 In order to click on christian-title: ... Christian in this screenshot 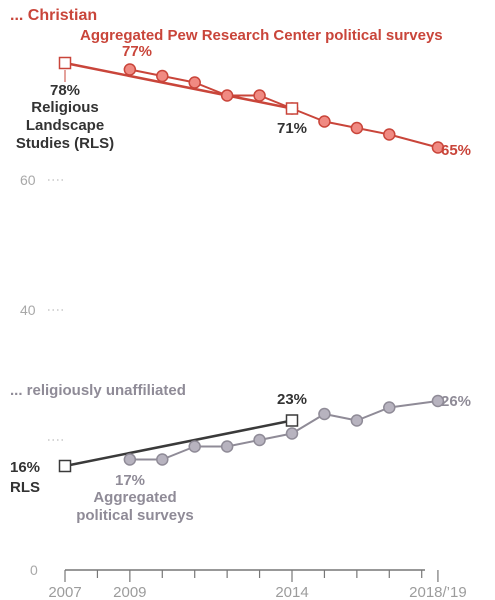, I will do `click(53, 15)`.